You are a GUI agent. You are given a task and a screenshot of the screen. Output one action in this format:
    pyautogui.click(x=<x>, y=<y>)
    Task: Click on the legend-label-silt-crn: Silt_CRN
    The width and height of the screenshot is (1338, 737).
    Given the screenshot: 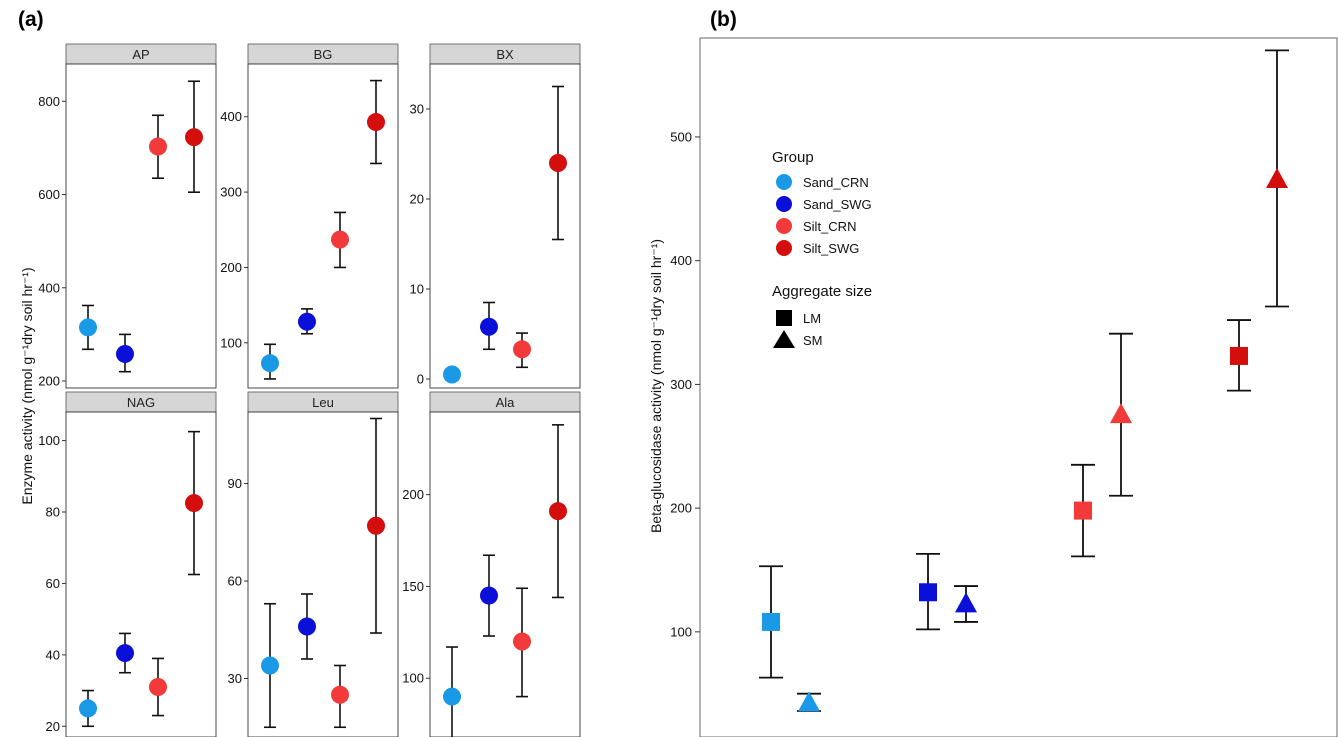 What is the action you would take?
    pyautogui.click(x=829, y=226)
    